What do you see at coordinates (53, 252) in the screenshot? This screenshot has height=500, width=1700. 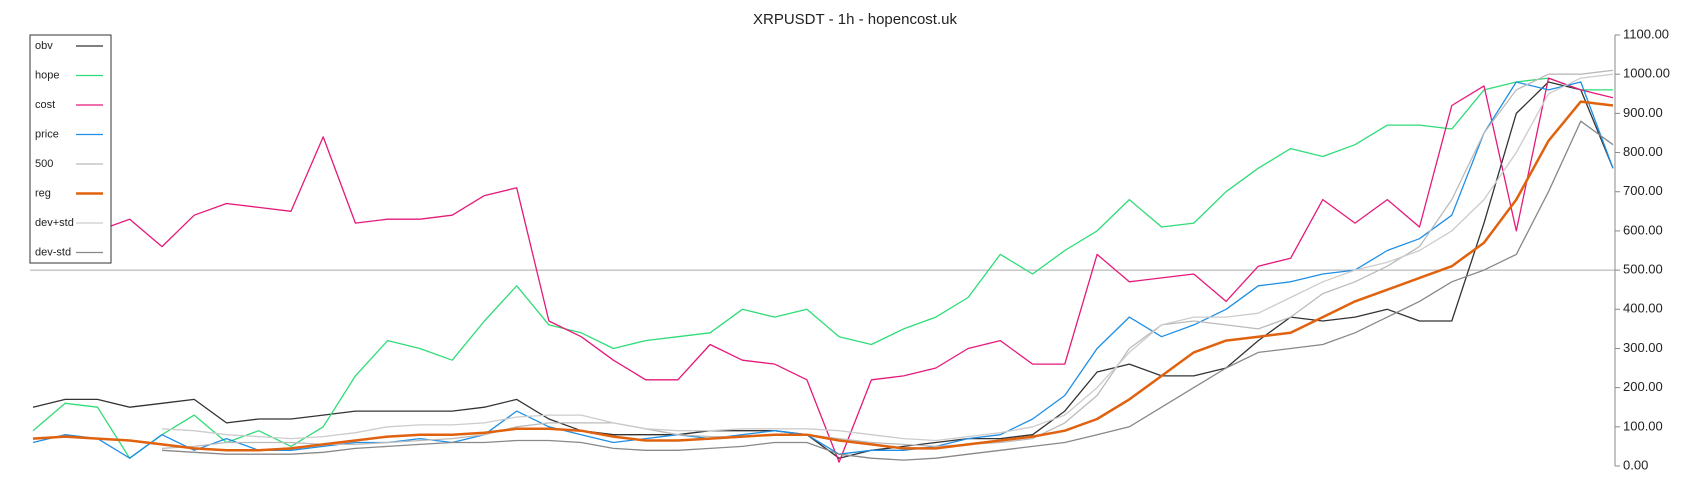 I see `legend-label: dev-std` at bounding box center [53, 252].